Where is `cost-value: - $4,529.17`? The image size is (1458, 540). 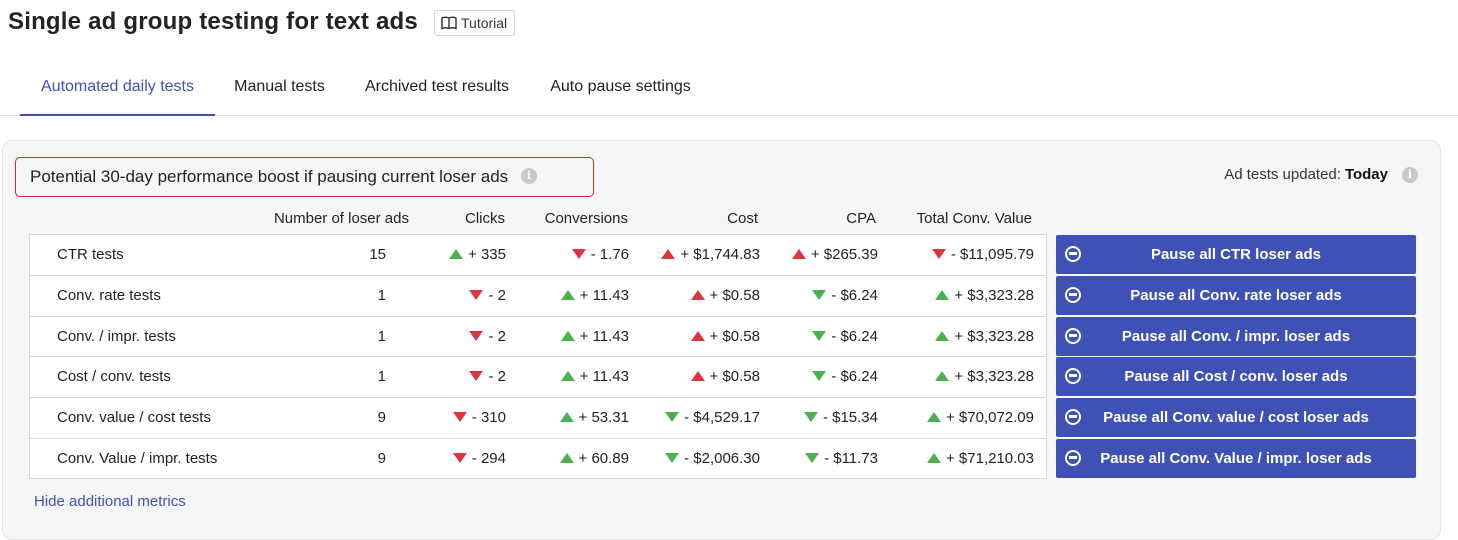
cost-value: - $4,529.17 is located at coordinates (722, 418).